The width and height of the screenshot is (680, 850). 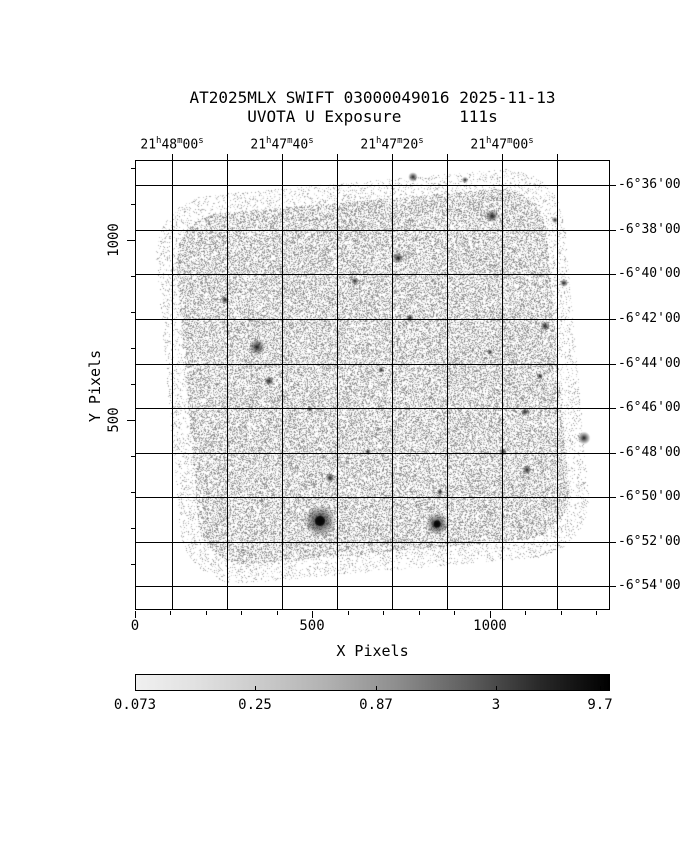 I want to click on plot-subtitle: UVOTA U Exposure 111s, so click(x=372, y=116).